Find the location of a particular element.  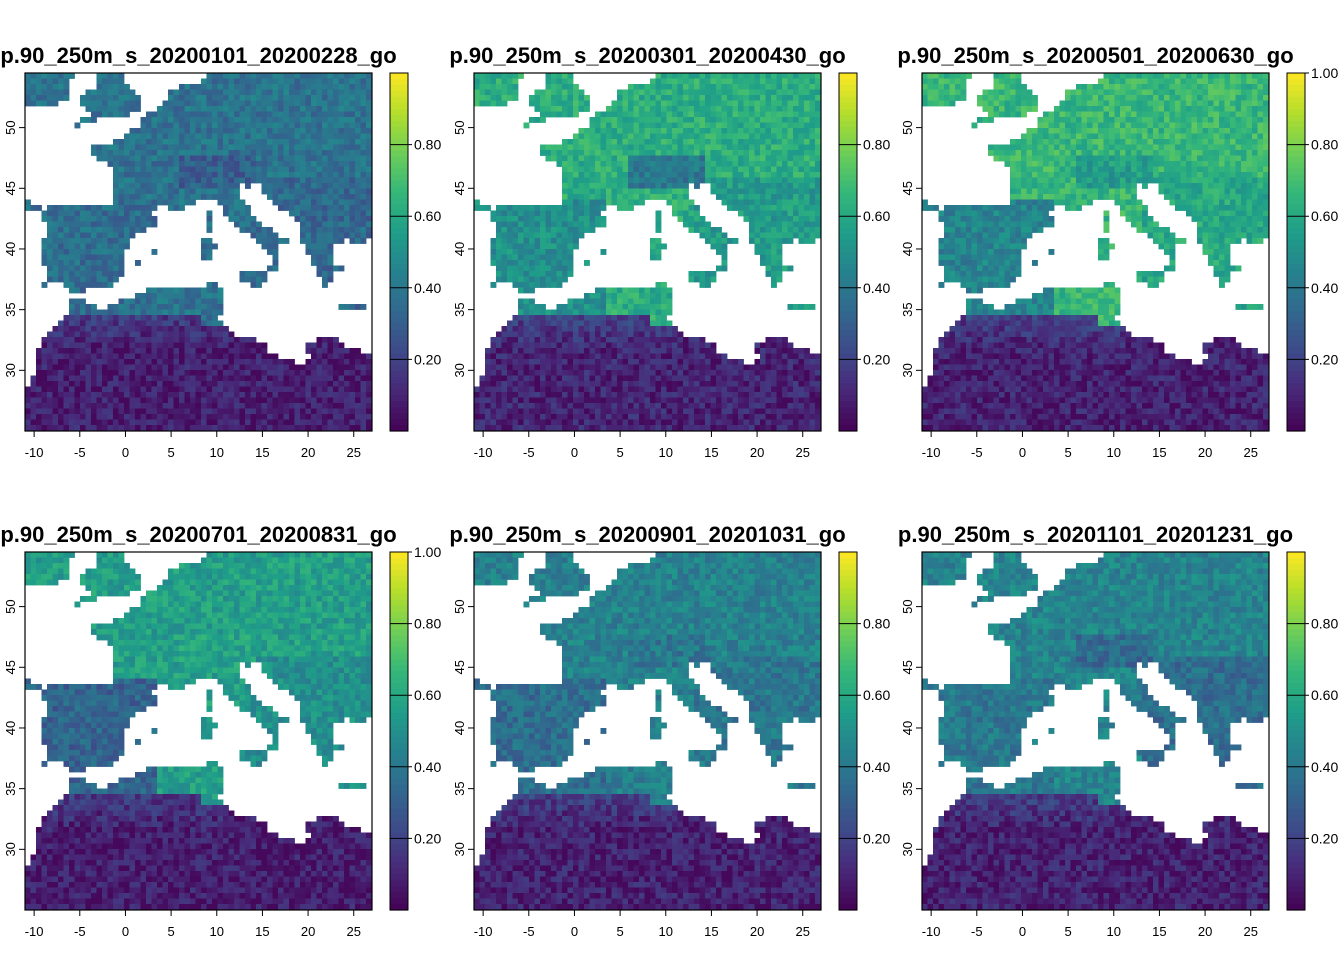

panel-title: p.90_250m_s_20200901_20201031_go is located at coordinates (647, 534).